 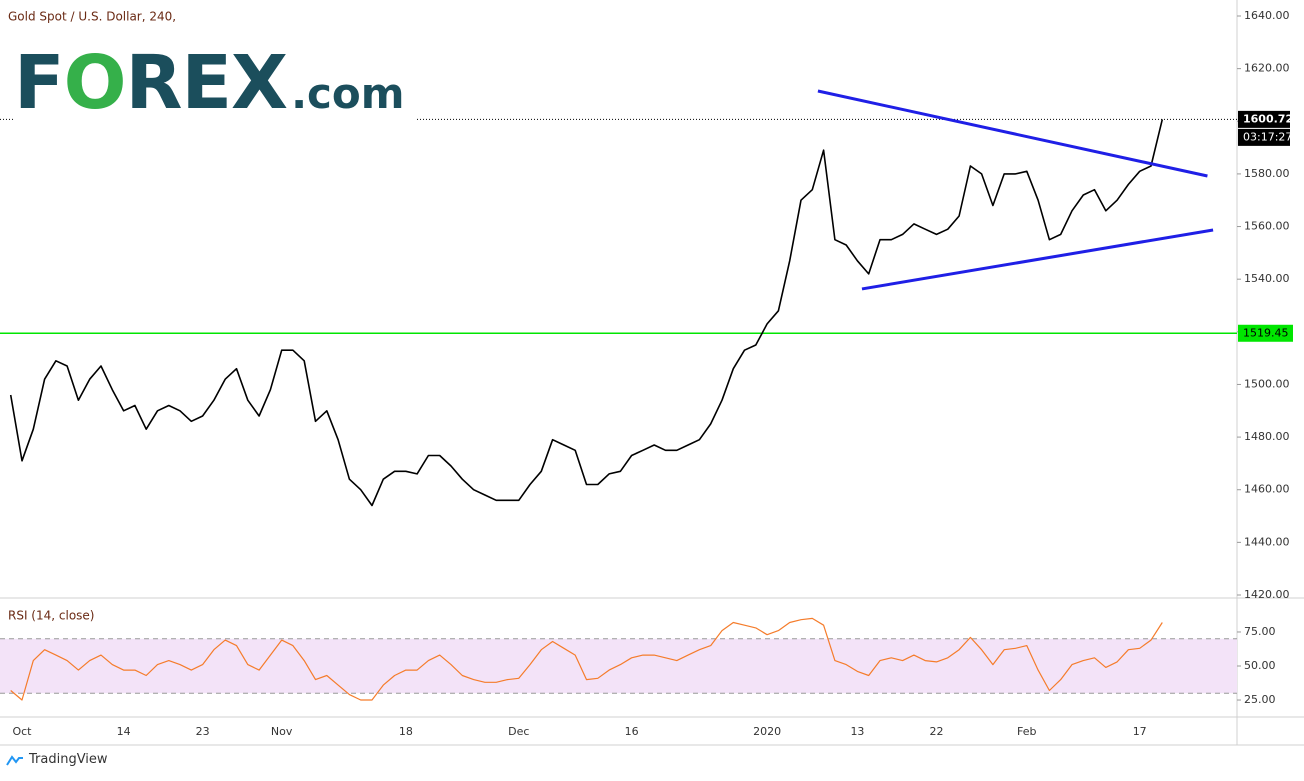 I want to click on chart-title: Gold Spot / U.S. Dollar, 240,, so click(x=92, y=17).